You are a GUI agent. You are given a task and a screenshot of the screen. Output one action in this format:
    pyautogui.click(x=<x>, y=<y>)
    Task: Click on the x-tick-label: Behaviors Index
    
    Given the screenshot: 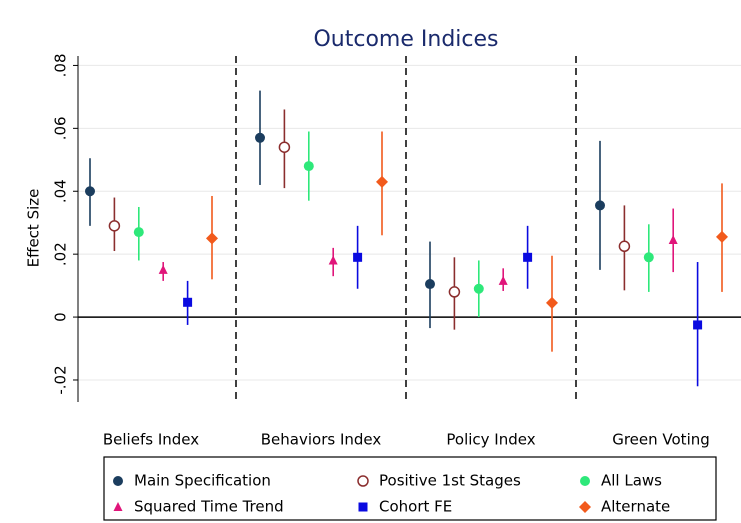 What is the action you would take?
    pyautogui.click(x=321, y=440)
    